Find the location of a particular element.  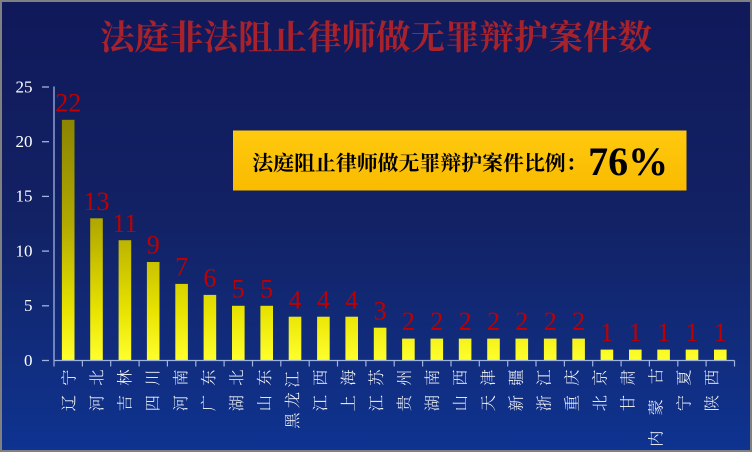

svg-text: 76% is located at coordinates (628, 161).